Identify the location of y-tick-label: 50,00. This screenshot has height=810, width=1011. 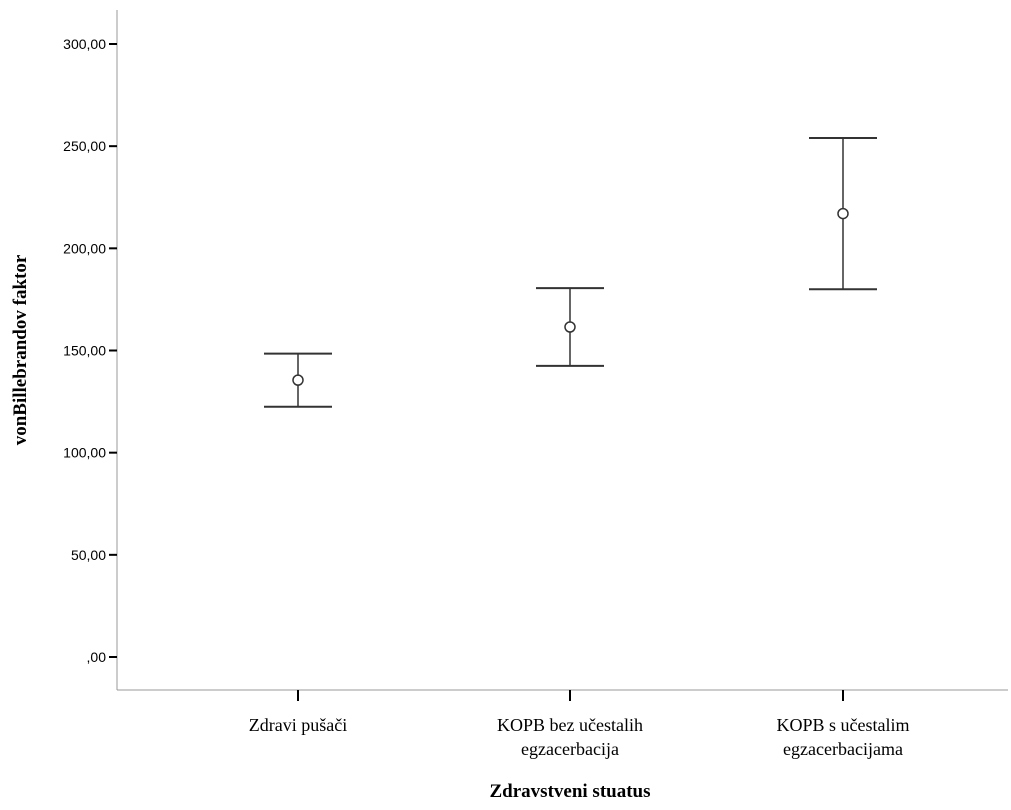
(88, 555).